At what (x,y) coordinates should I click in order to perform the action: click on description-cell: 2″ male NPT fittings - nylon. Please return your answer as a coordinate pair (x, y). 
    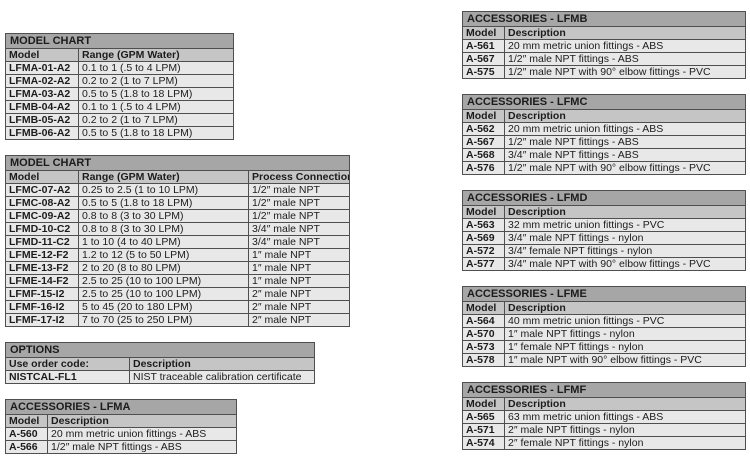
    Looking at the image, I should click on (625, 430).